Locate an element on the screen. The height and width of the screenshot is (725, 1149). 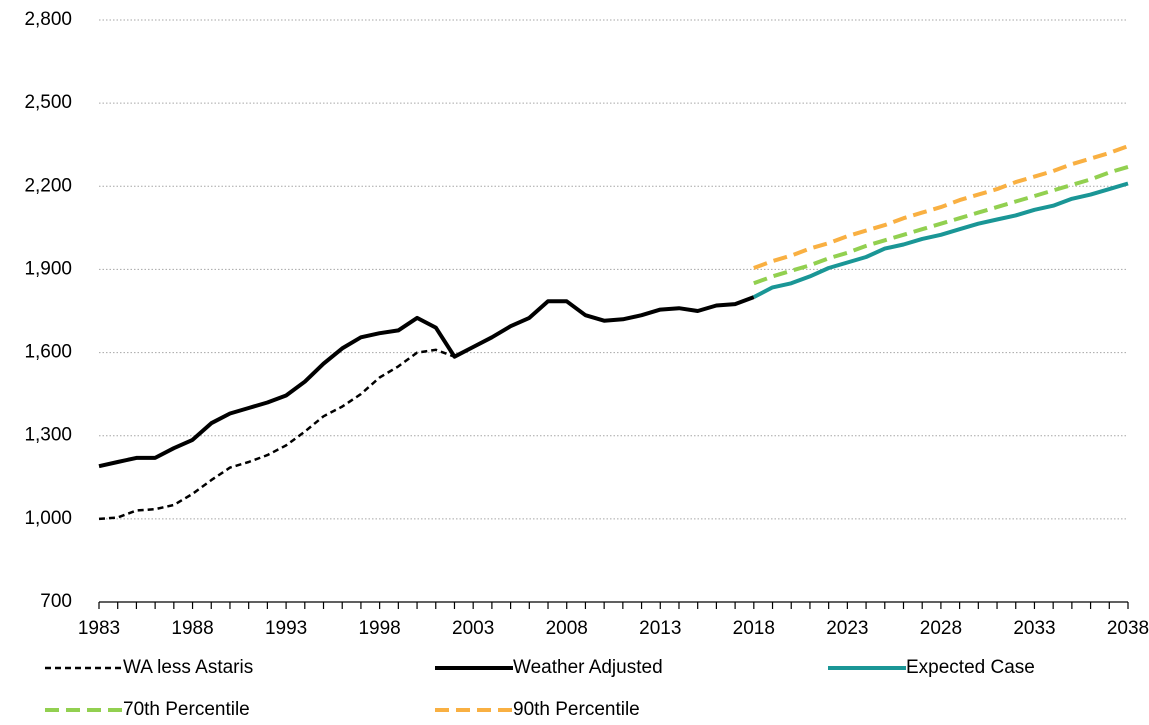
y-tick-label: 2,200 is located at coordinates (48, 185).